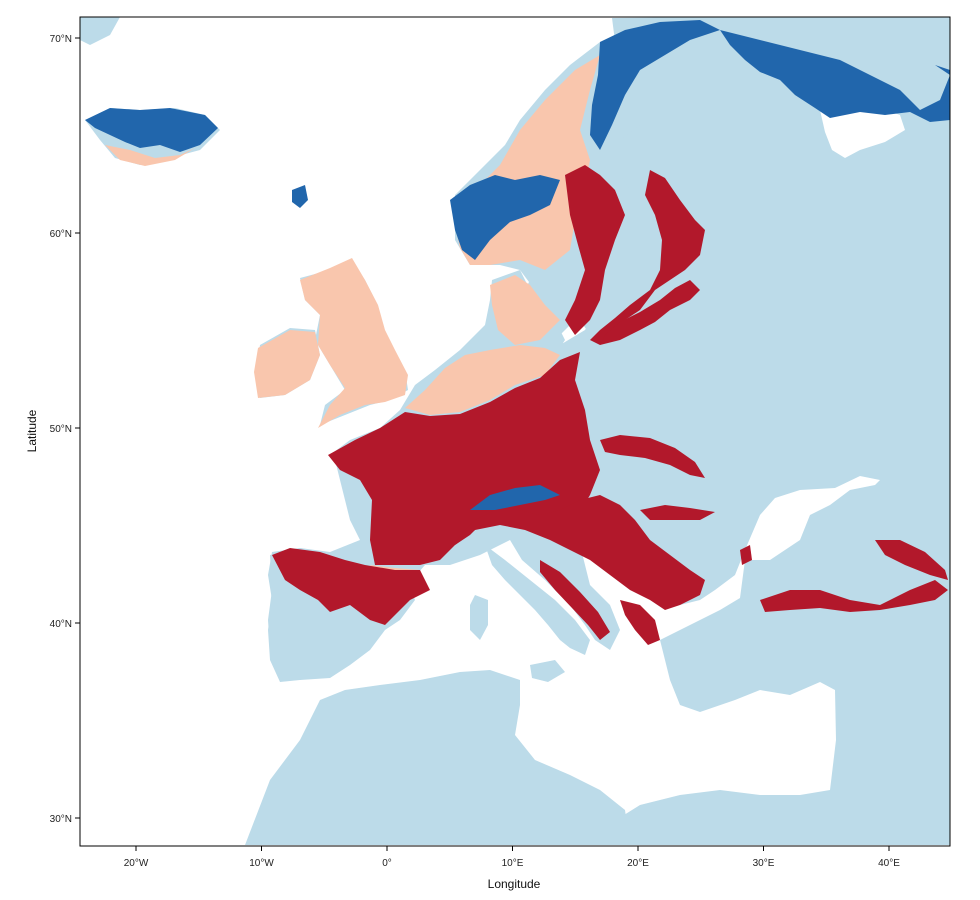 The height and width of the screenshot is (900, 980). I want to click on region-blue-norway-mountains, so click(505, 217).